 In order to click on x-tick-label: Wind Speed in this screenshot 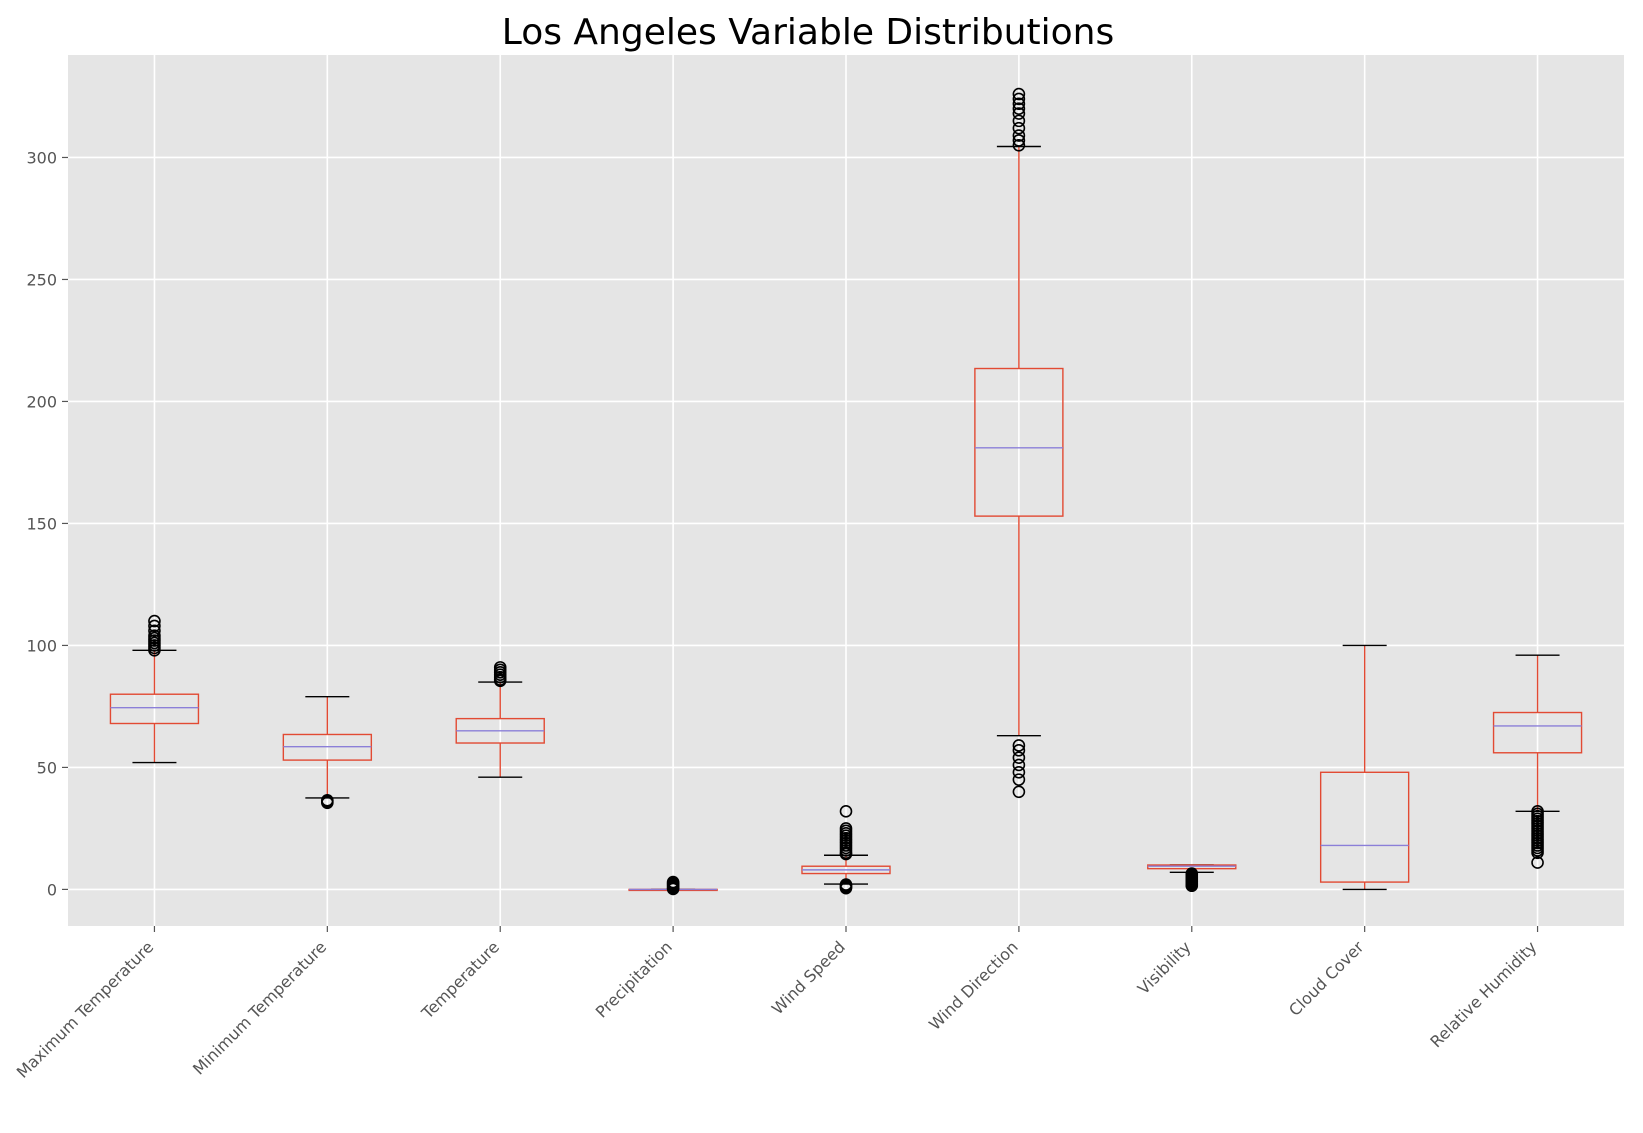, I will do `click(808, 977)`.